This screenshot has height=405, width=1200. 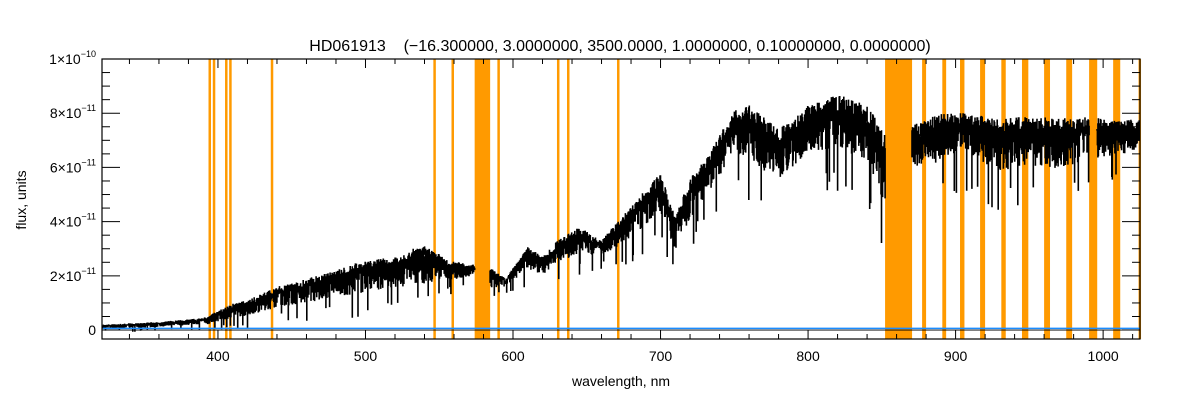 I want to click on x-tick-label: 500, so click(x=366, y=356).